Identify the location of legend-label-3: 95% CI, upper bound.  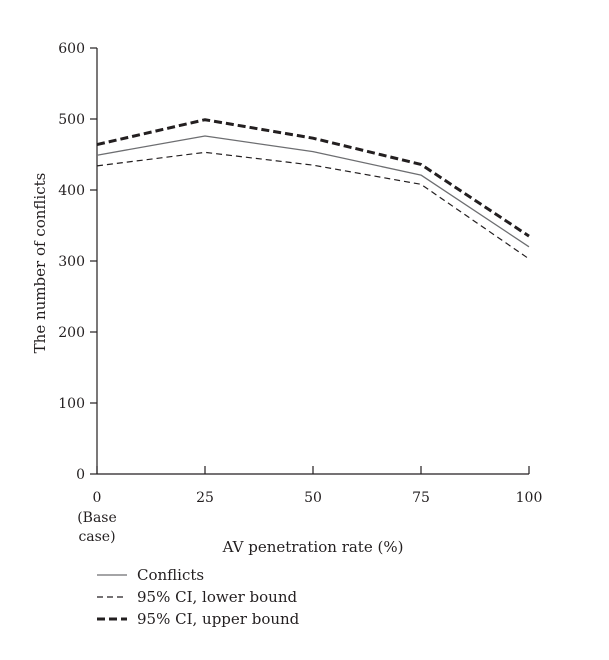
(218, 619).